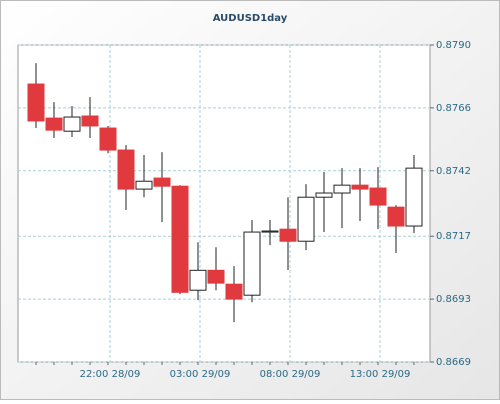  I want to click on y-tick-label: 0.8693, so click(453, 299).